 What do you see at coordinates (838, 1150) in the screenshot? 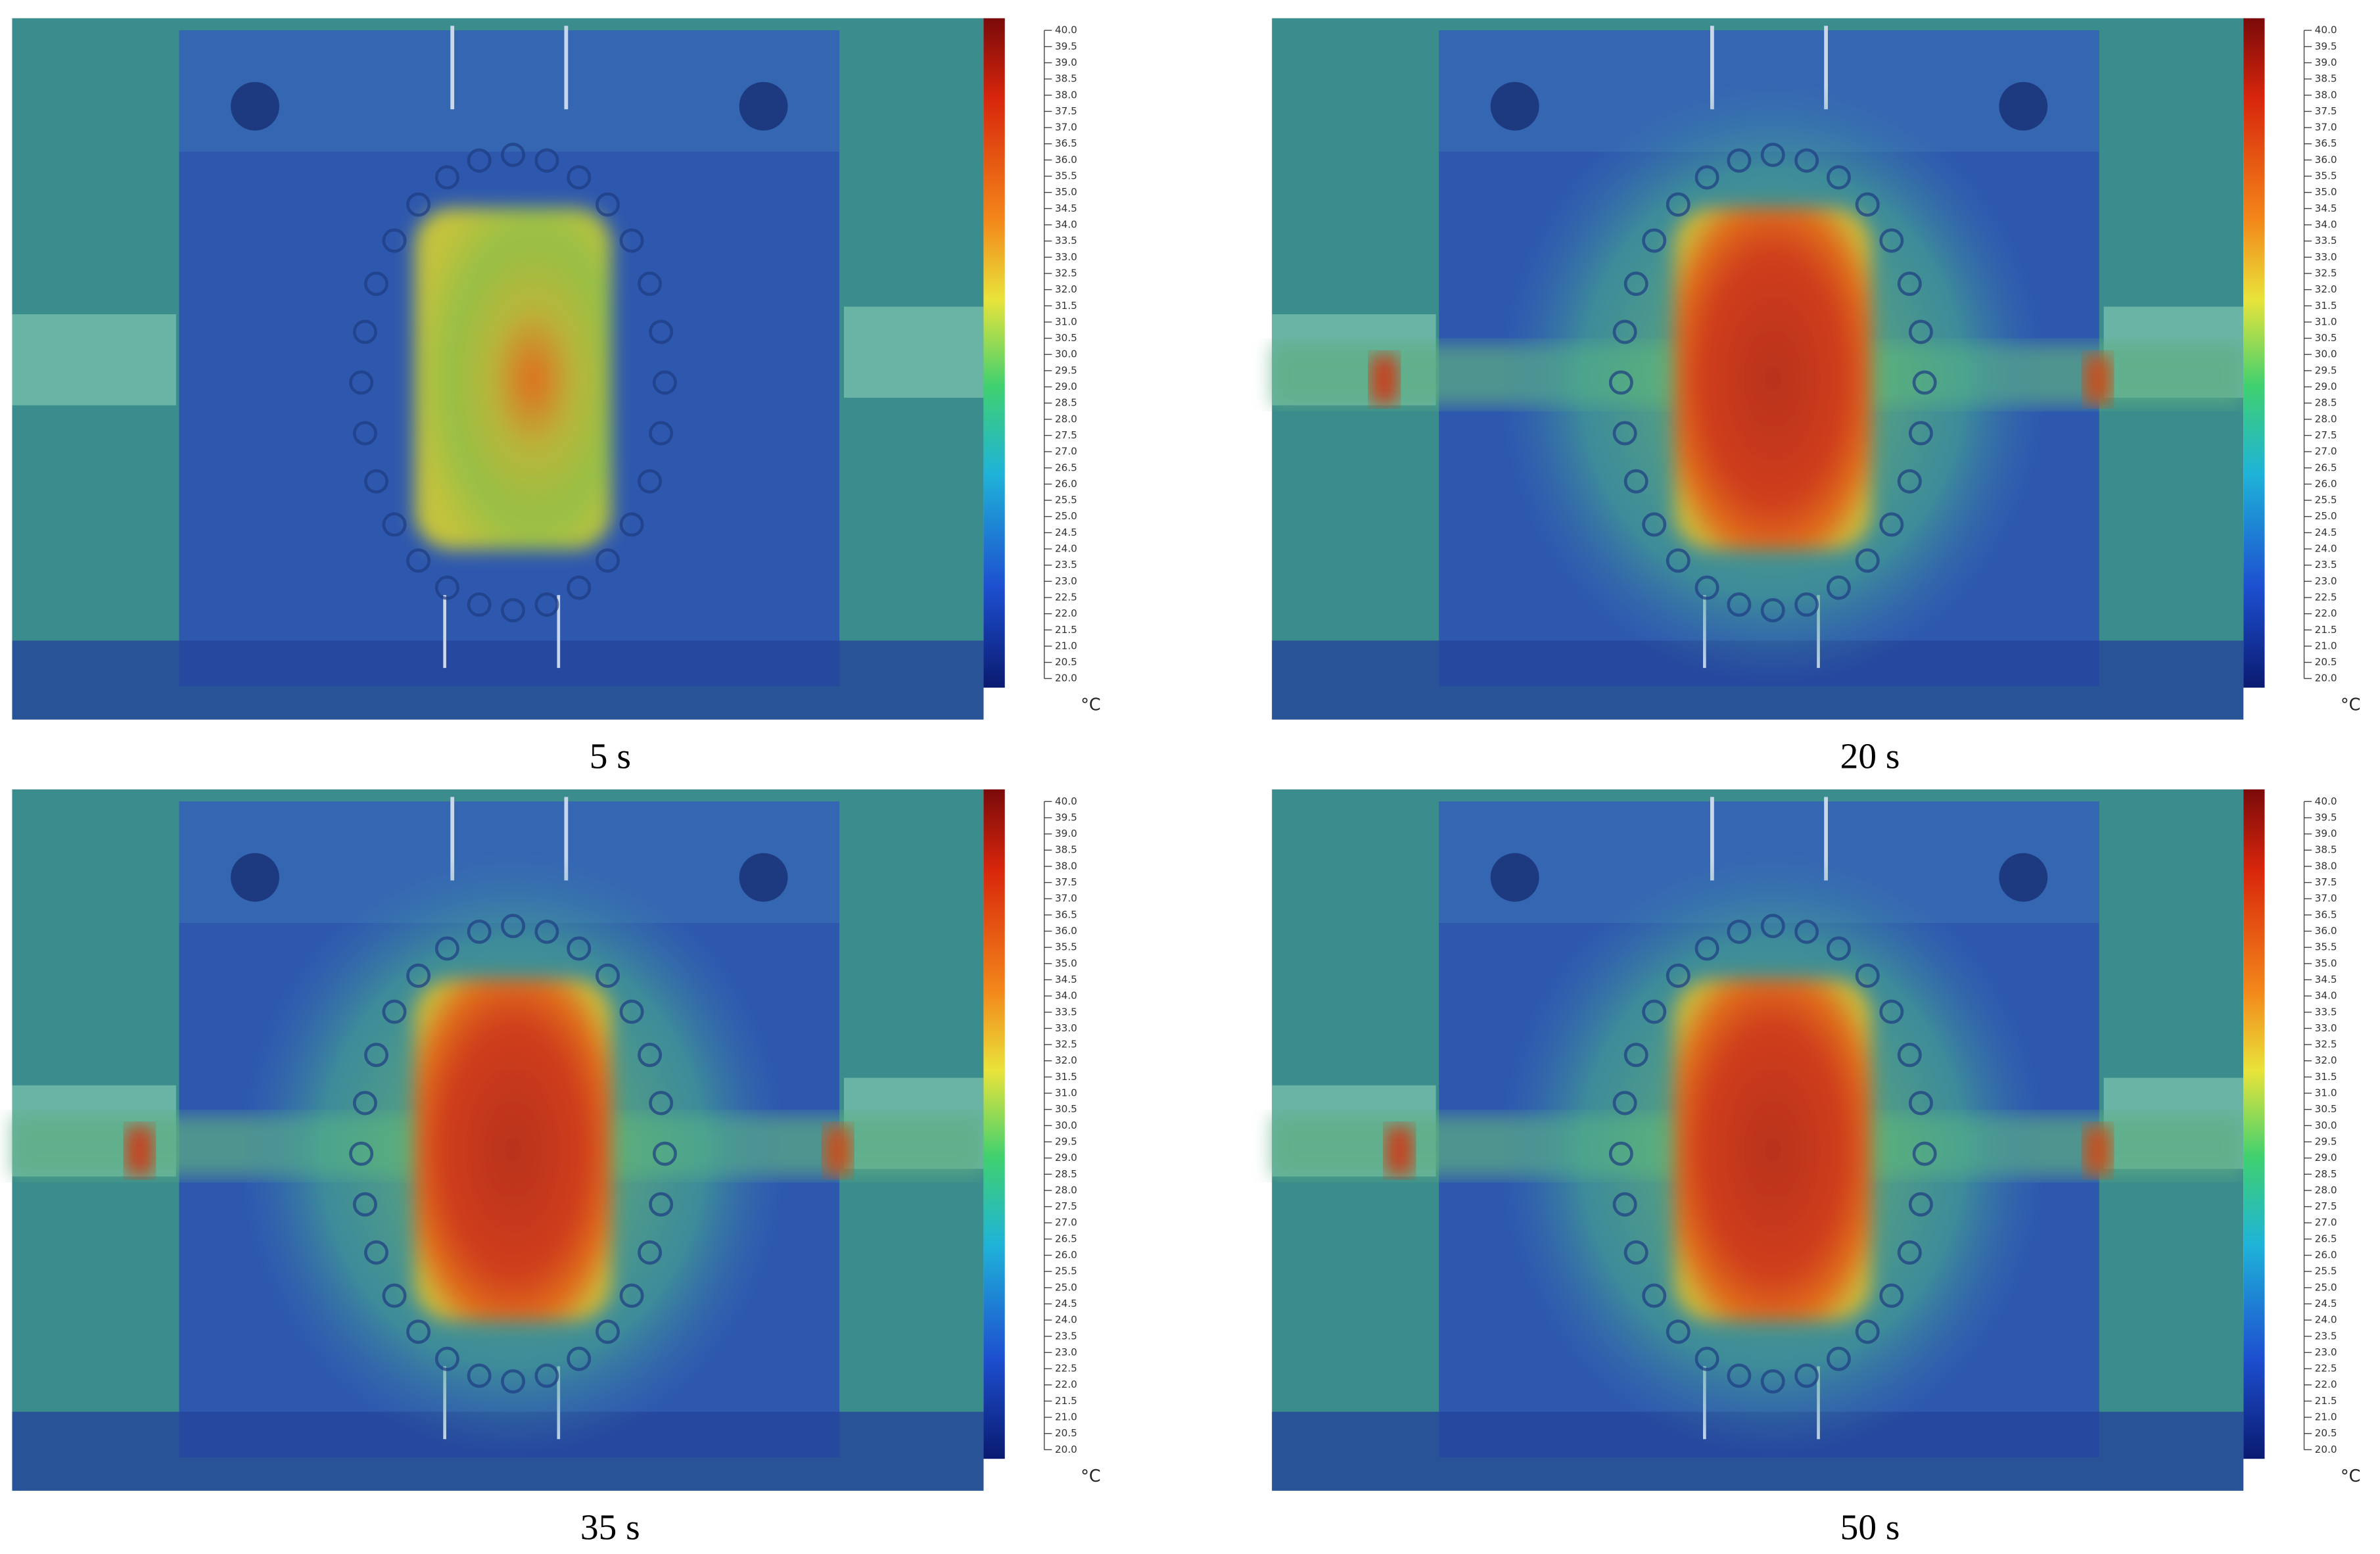
I see `outlet-hot` at bounding box center [838, 1150].